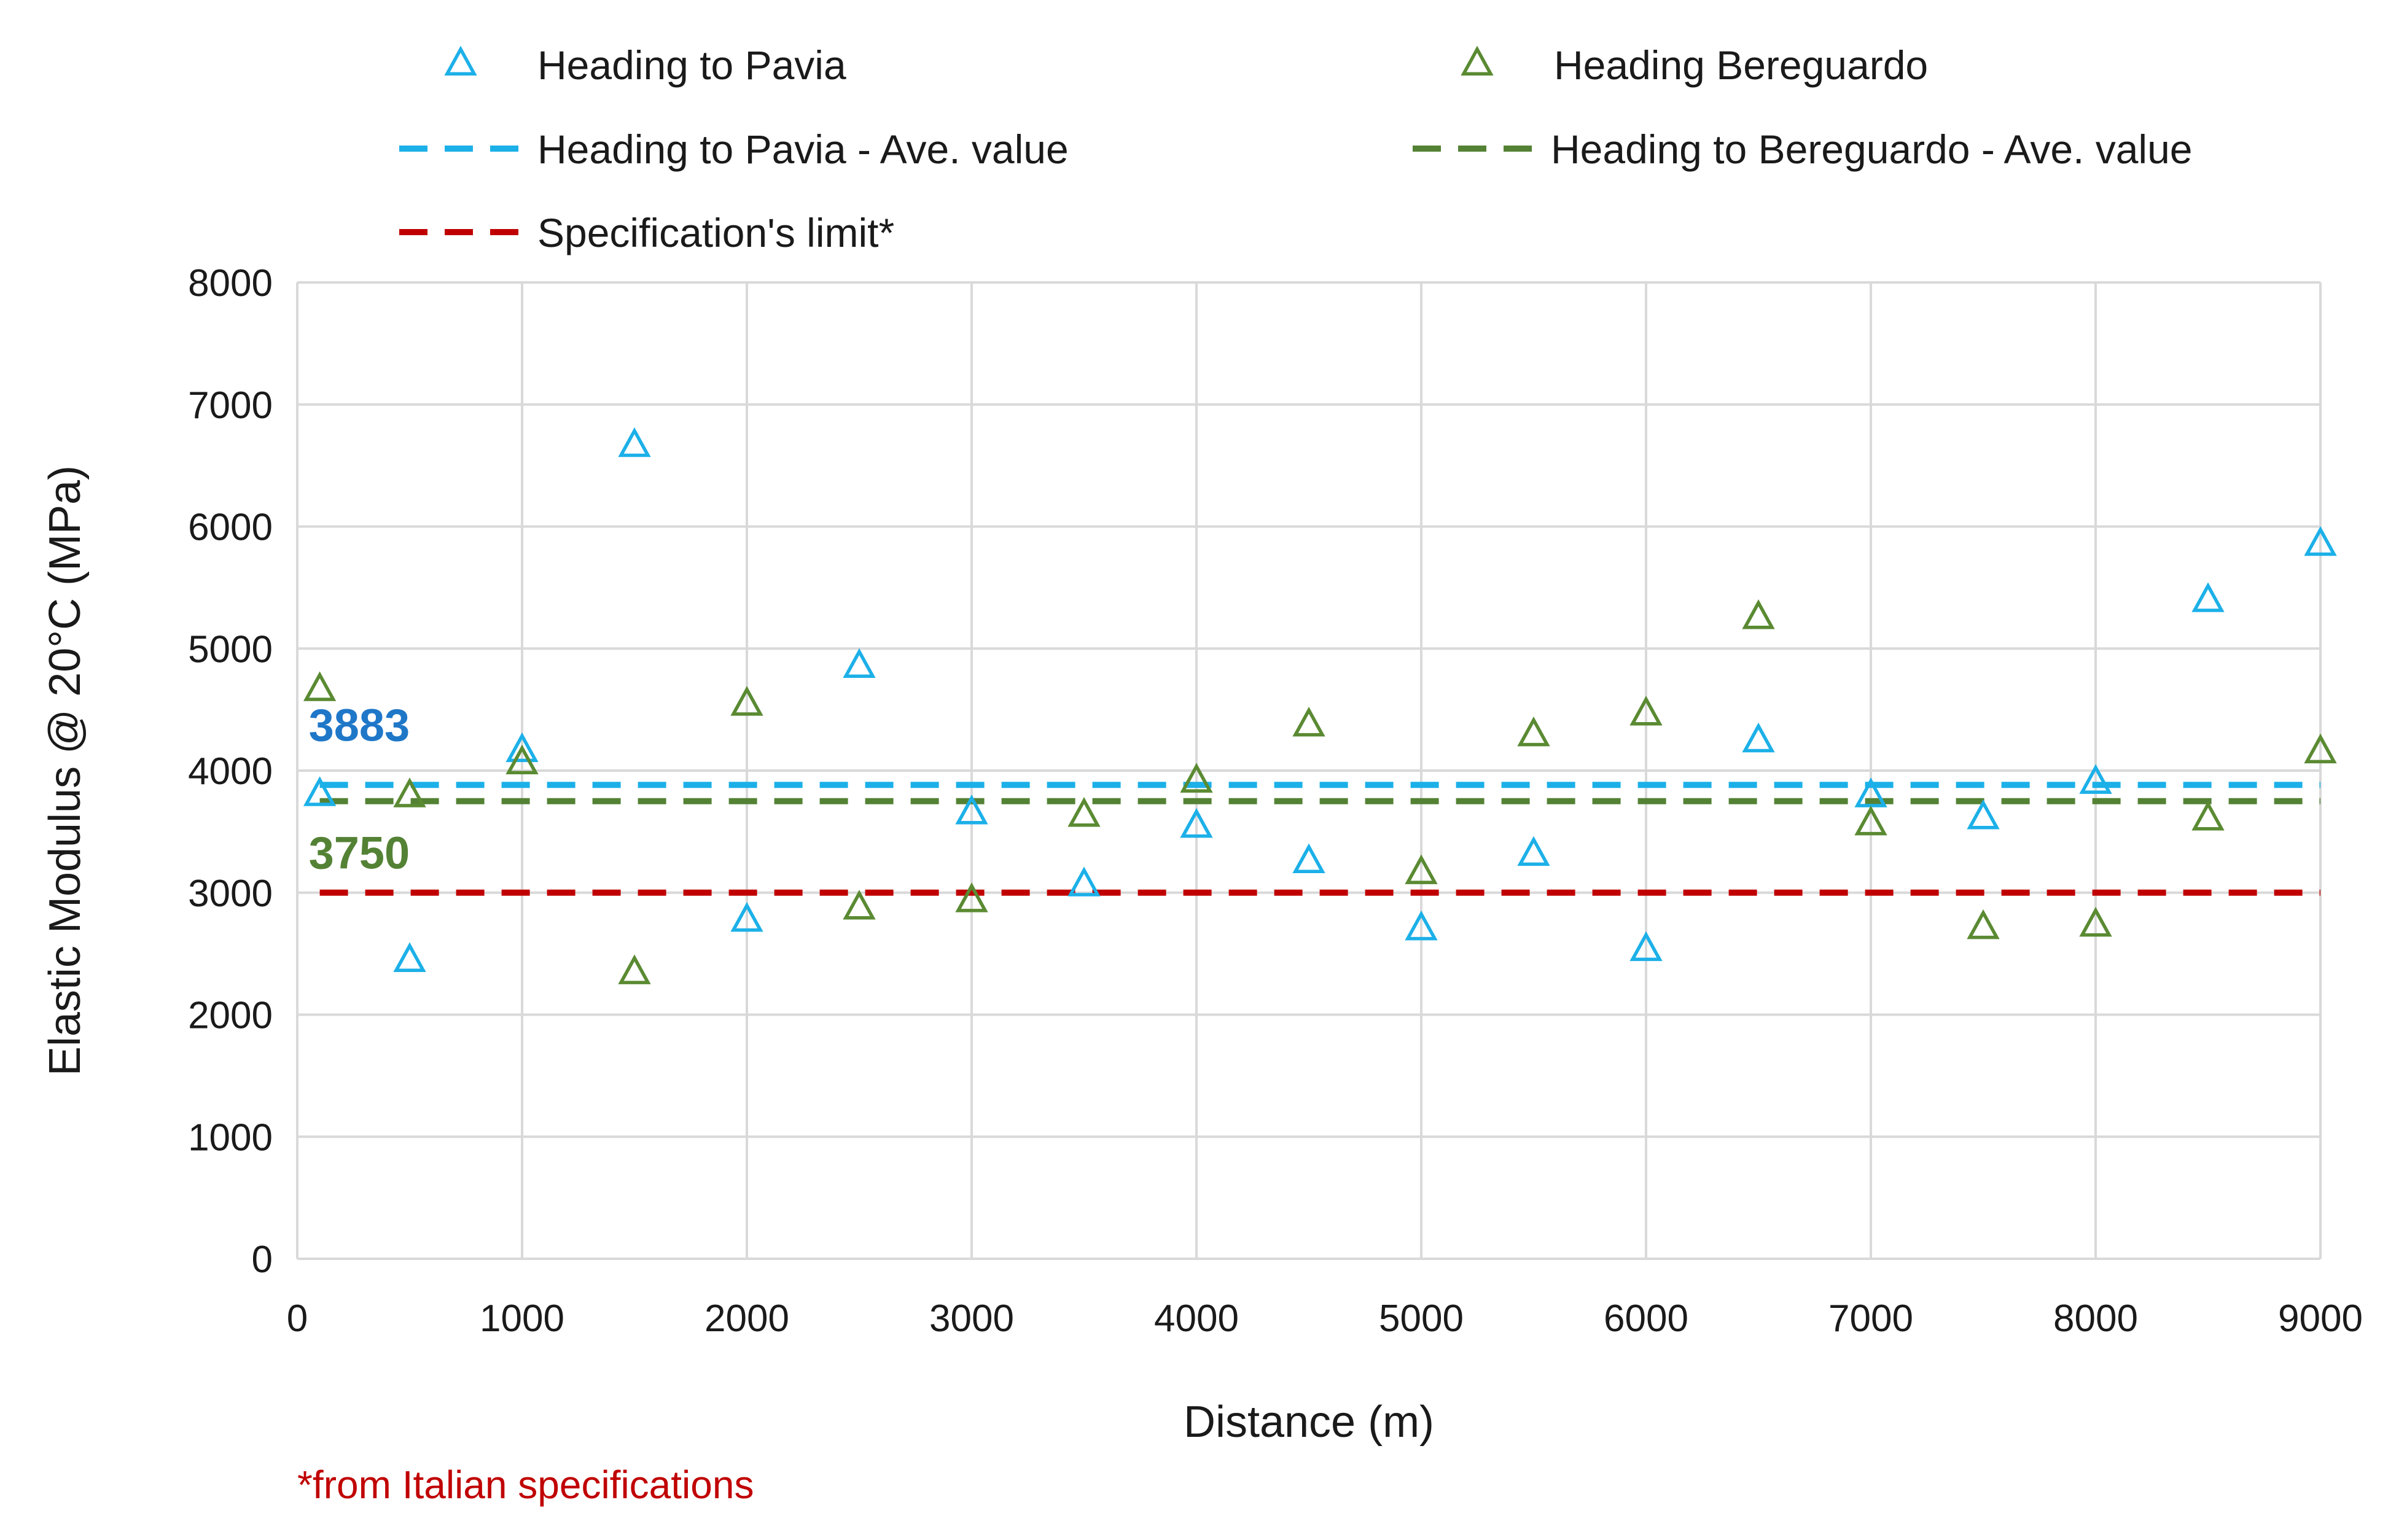 The image size is (2388, 1540). I want to click on average-value-label: 3750, so click(359, 853).